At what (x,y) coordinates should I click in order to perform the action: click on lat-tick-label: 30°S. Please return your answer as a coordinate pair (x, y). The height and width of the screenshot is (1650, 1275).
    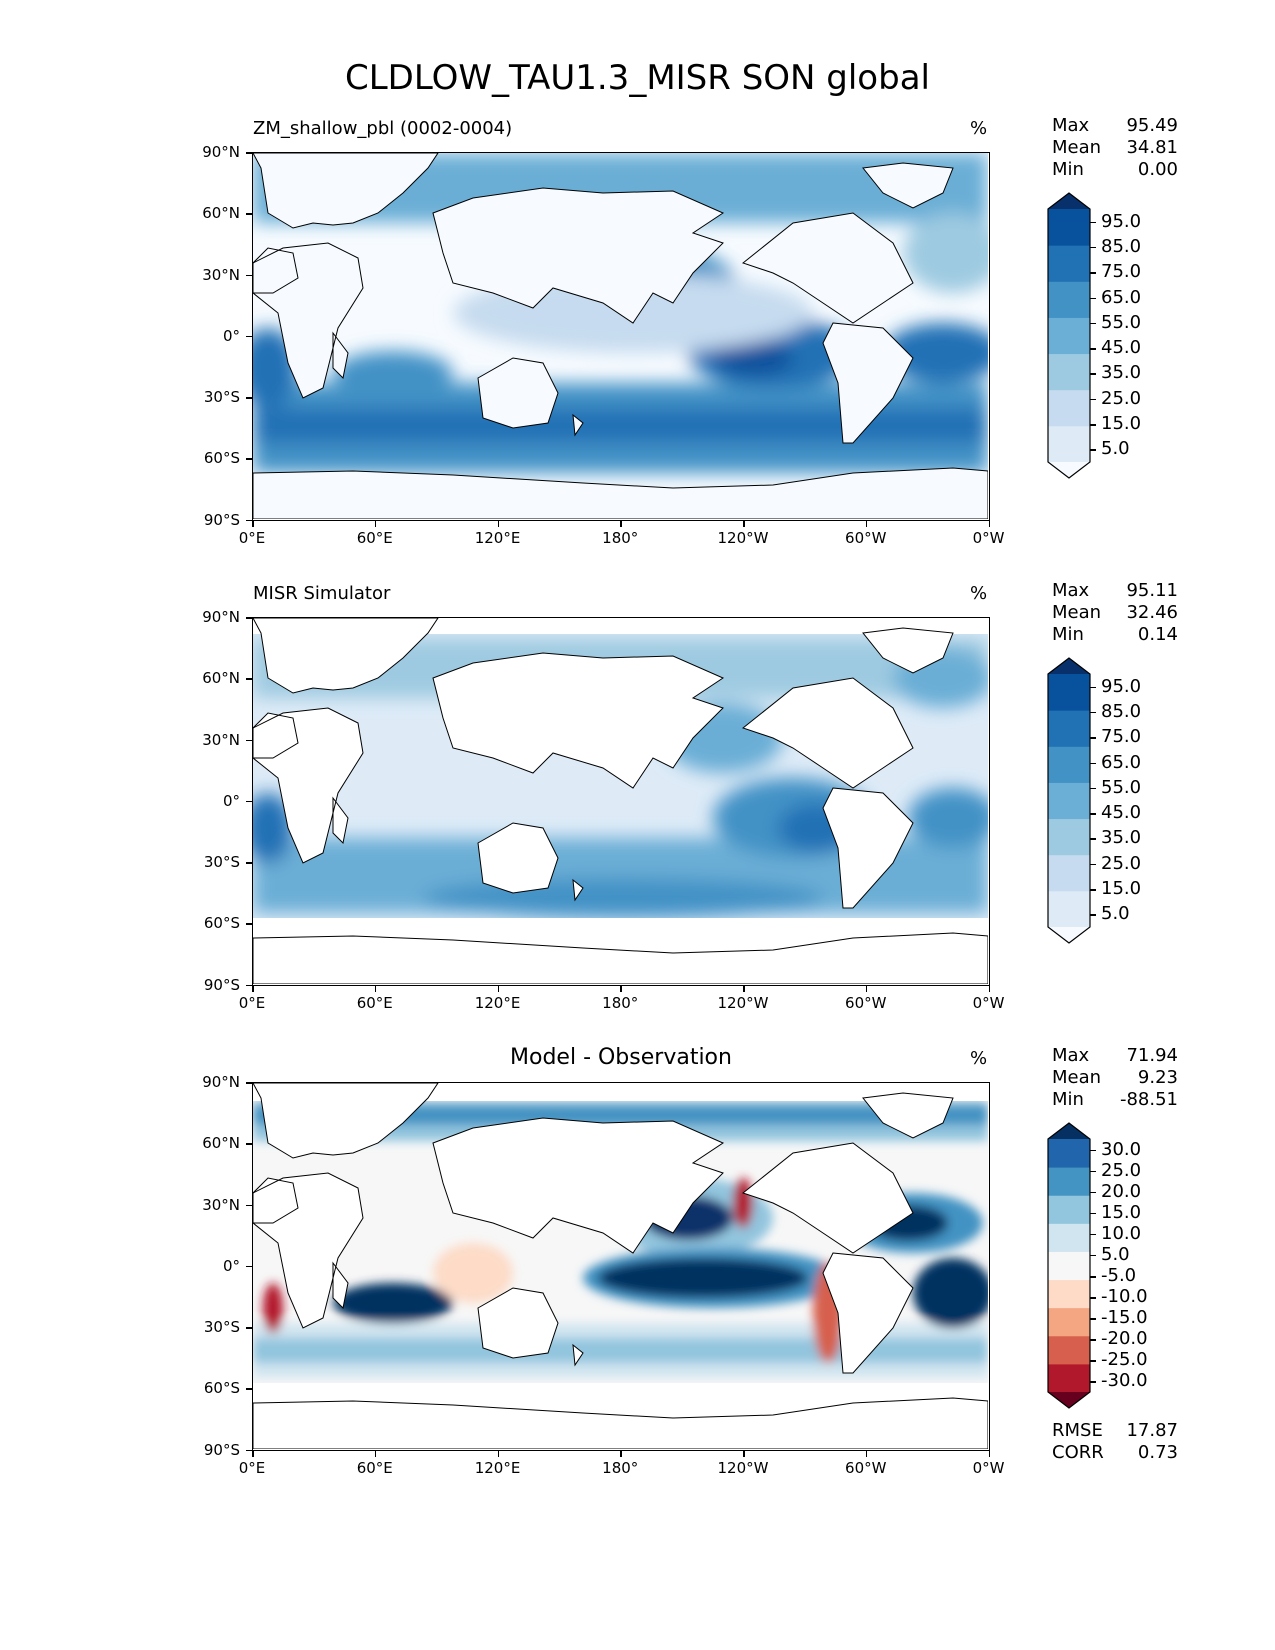
    Looking at the image, I should click on (221, 397).